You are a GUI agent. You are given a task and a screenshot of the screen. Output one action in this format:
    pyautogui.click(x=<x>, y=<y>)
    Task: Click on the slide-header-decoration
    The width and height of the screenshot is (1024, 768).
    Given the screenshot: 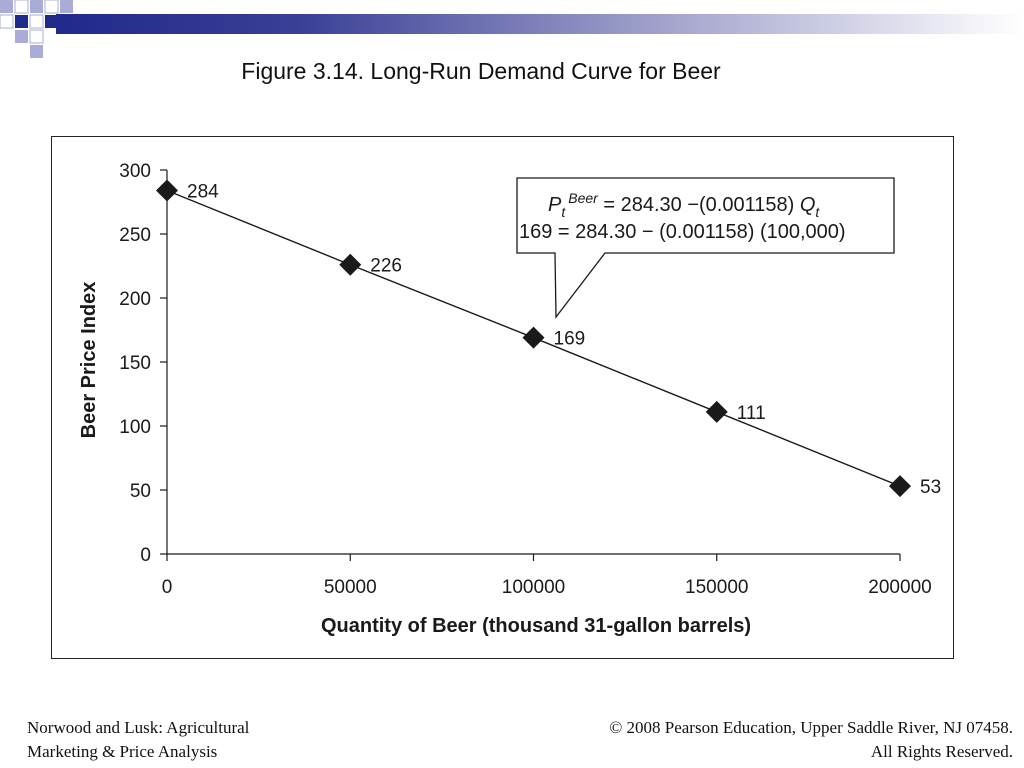 What is the action you would take?
    pyautogui.click(x=512, y=29)
    